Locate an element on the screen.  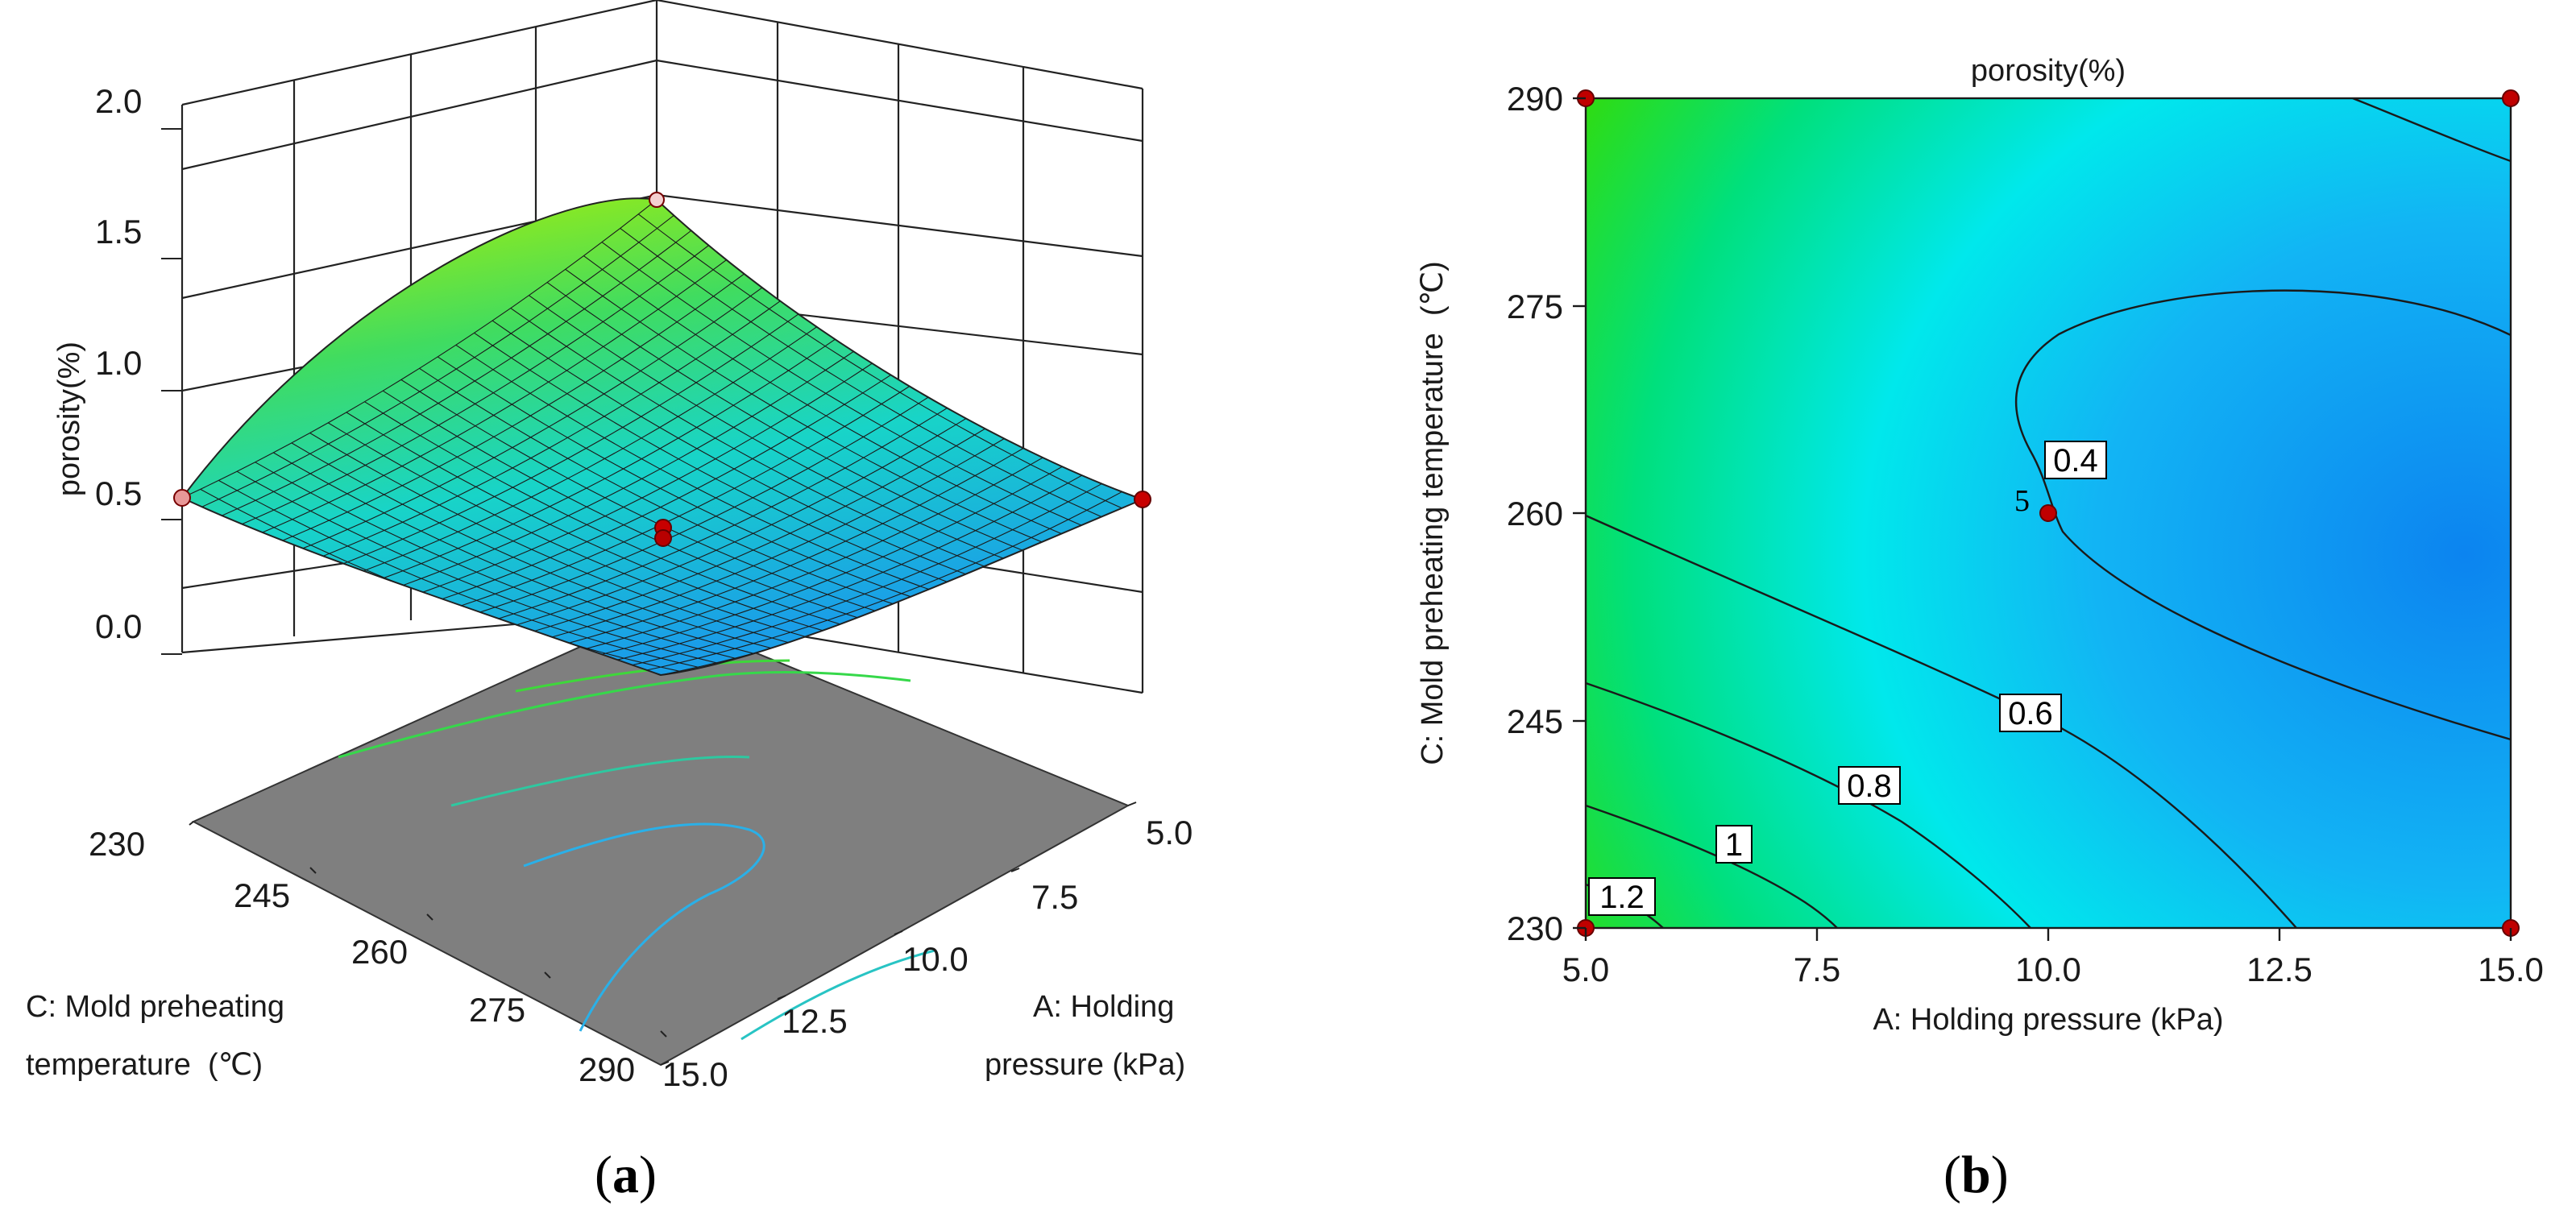
response-surface is located at coordinates (662, 437).